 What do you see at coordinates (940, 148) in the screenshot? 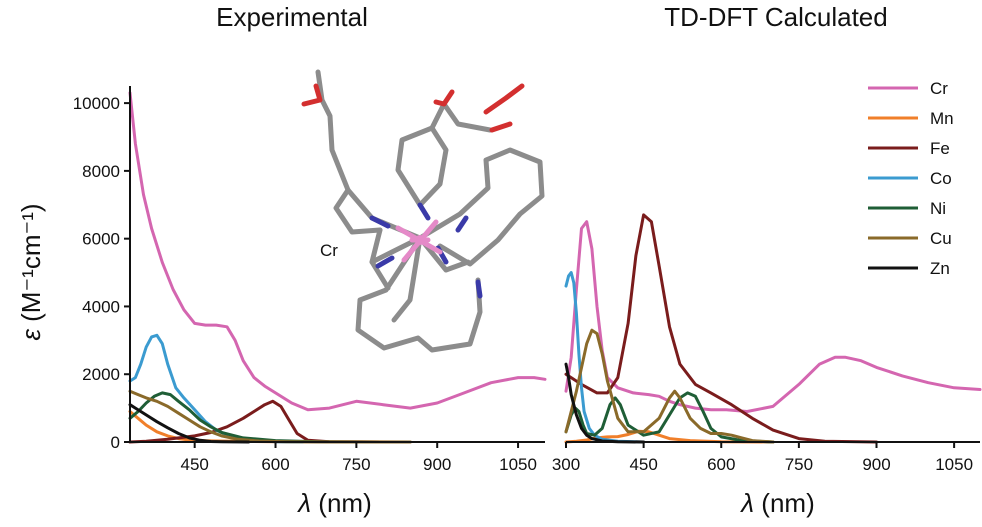
I see `legend-label-fe: Fe` at bounding box center [940, 148].